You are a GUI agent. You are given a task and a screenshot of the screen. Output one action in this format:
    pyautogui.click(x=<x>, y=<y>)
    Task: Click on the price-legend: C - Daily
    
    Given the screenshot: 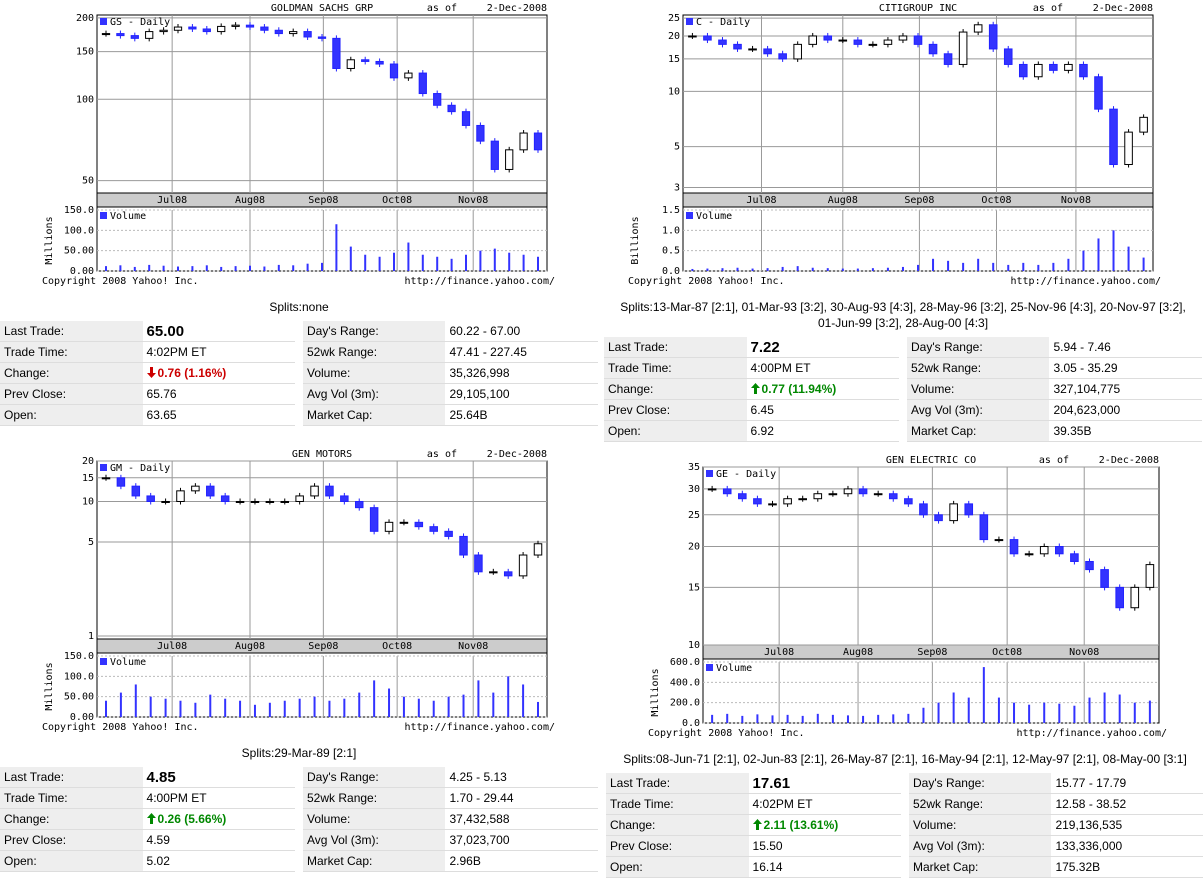 What is the action you would take?
    pyautogui.click(x=723, y=22)
    